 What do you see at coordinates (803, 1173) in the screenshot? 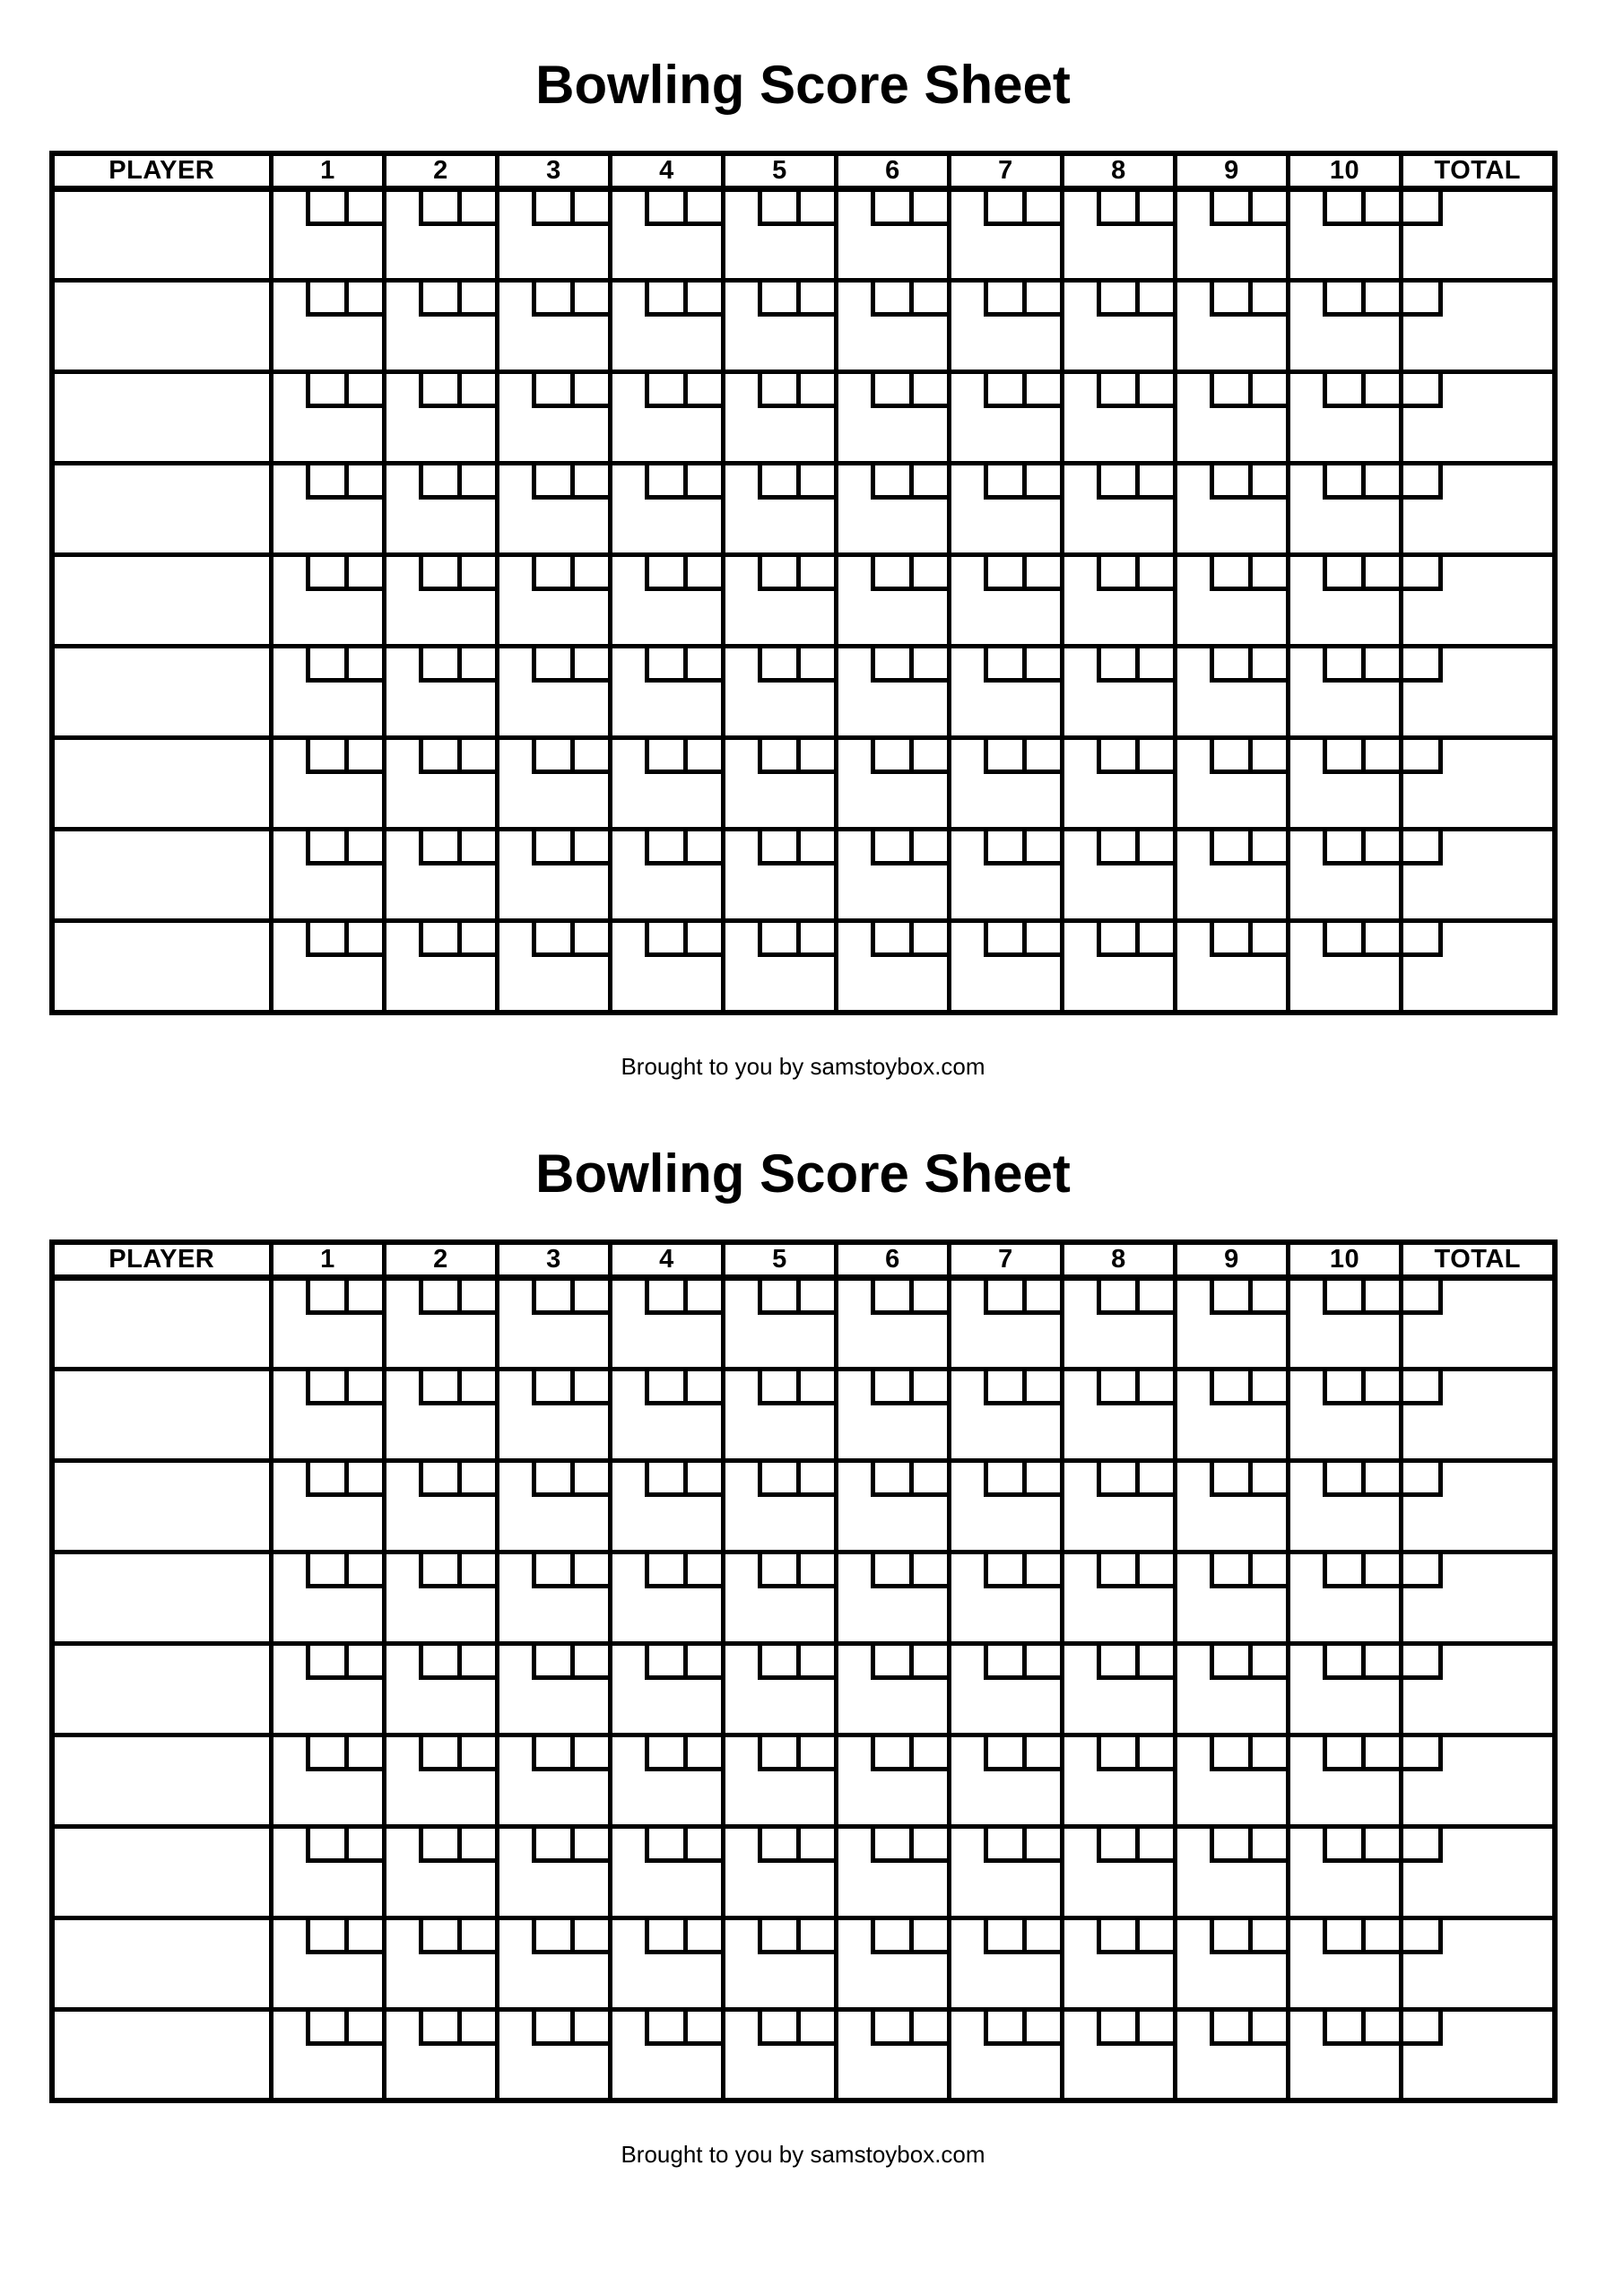
I see `page-title: Bowling Score Sheet` at bounding box center [803, 1173].